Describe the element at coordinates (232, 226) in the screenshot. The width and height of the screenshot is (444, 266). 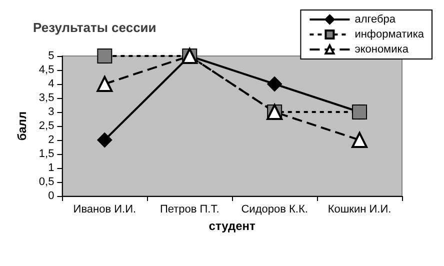
I see `x-axis-title: студент` at that location.